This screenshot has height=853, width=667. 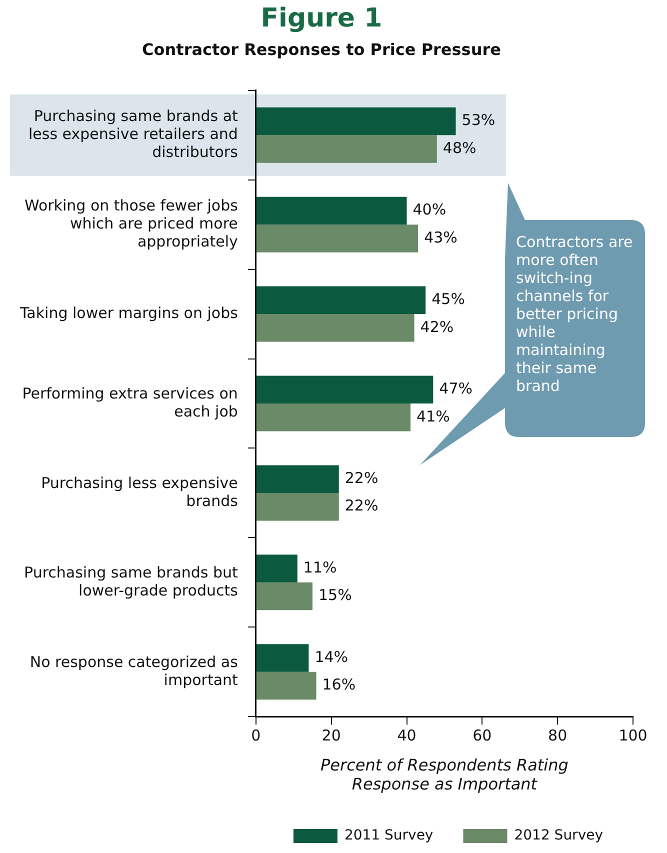 I want to click on data-label: 11%, so click(x=320, y=567).